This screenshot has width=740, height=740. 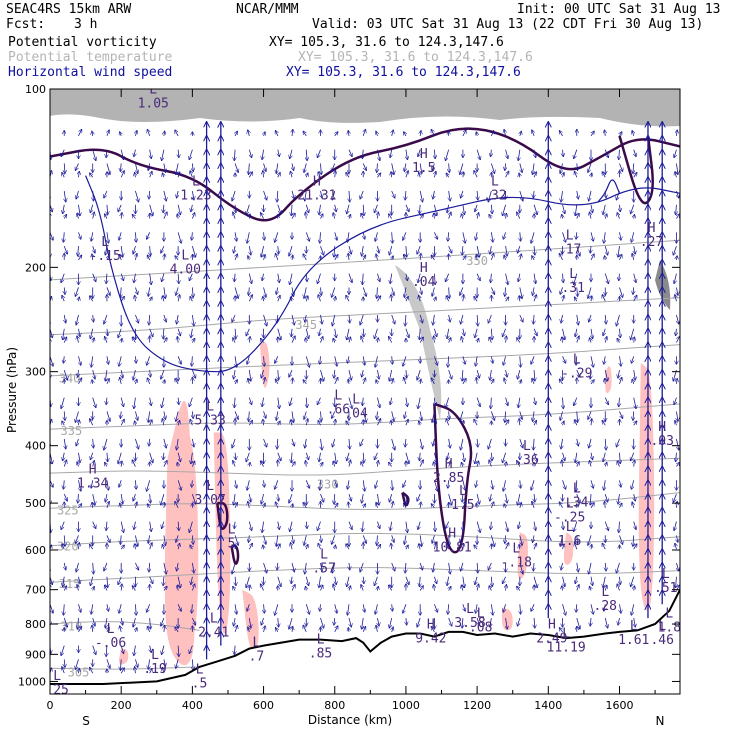 What do you see at coordinates (572, 288) in the screenshot?
I see `hl-value-9: .31` at bounding box center [572, 288].